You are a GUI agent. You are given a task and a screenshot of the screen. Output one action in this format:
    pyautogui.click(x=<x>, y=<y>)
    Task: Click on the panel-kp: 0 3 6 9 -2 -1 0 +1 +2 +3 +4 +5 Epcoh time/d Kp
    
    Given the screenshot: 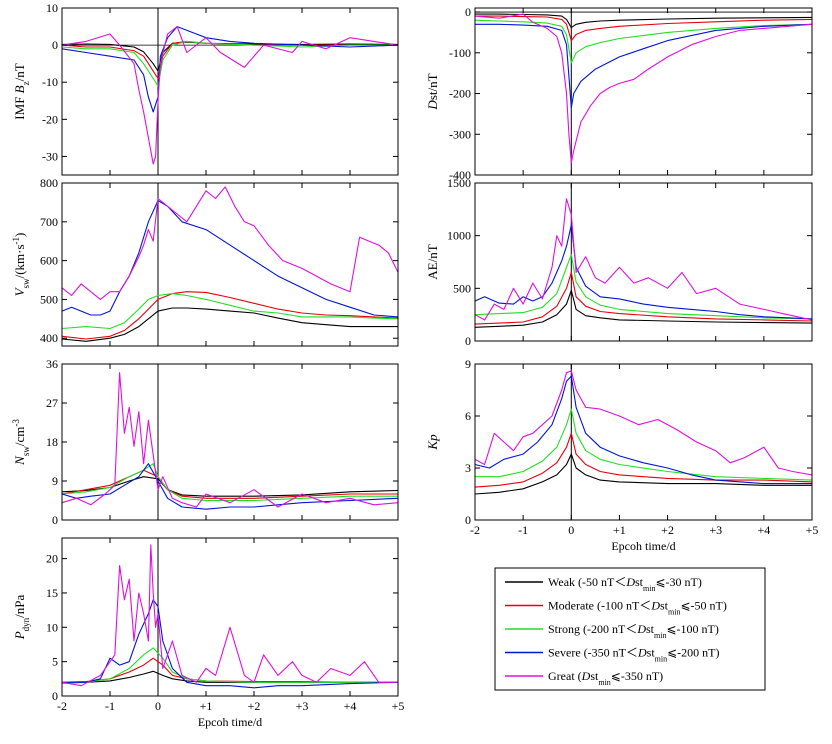 What is the action you would take?
    pyautogui.click(x=621, y=455)
    